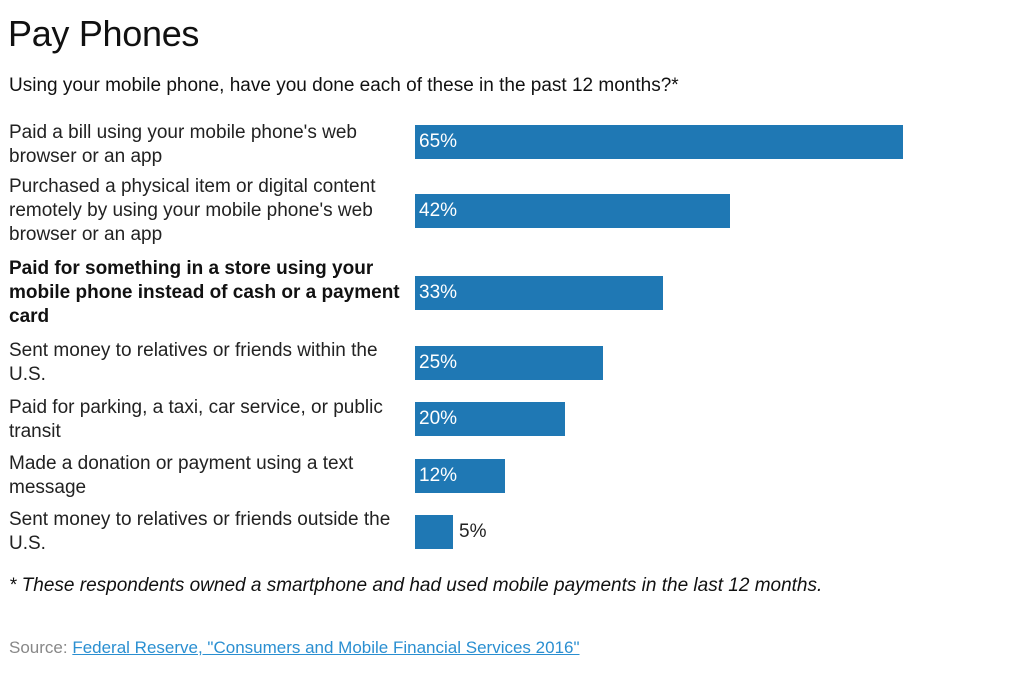  What do you see at coordinates (438, 475) in the screenshot?
I see `bar-value-label: 12%` at bounding box center [438, 475].